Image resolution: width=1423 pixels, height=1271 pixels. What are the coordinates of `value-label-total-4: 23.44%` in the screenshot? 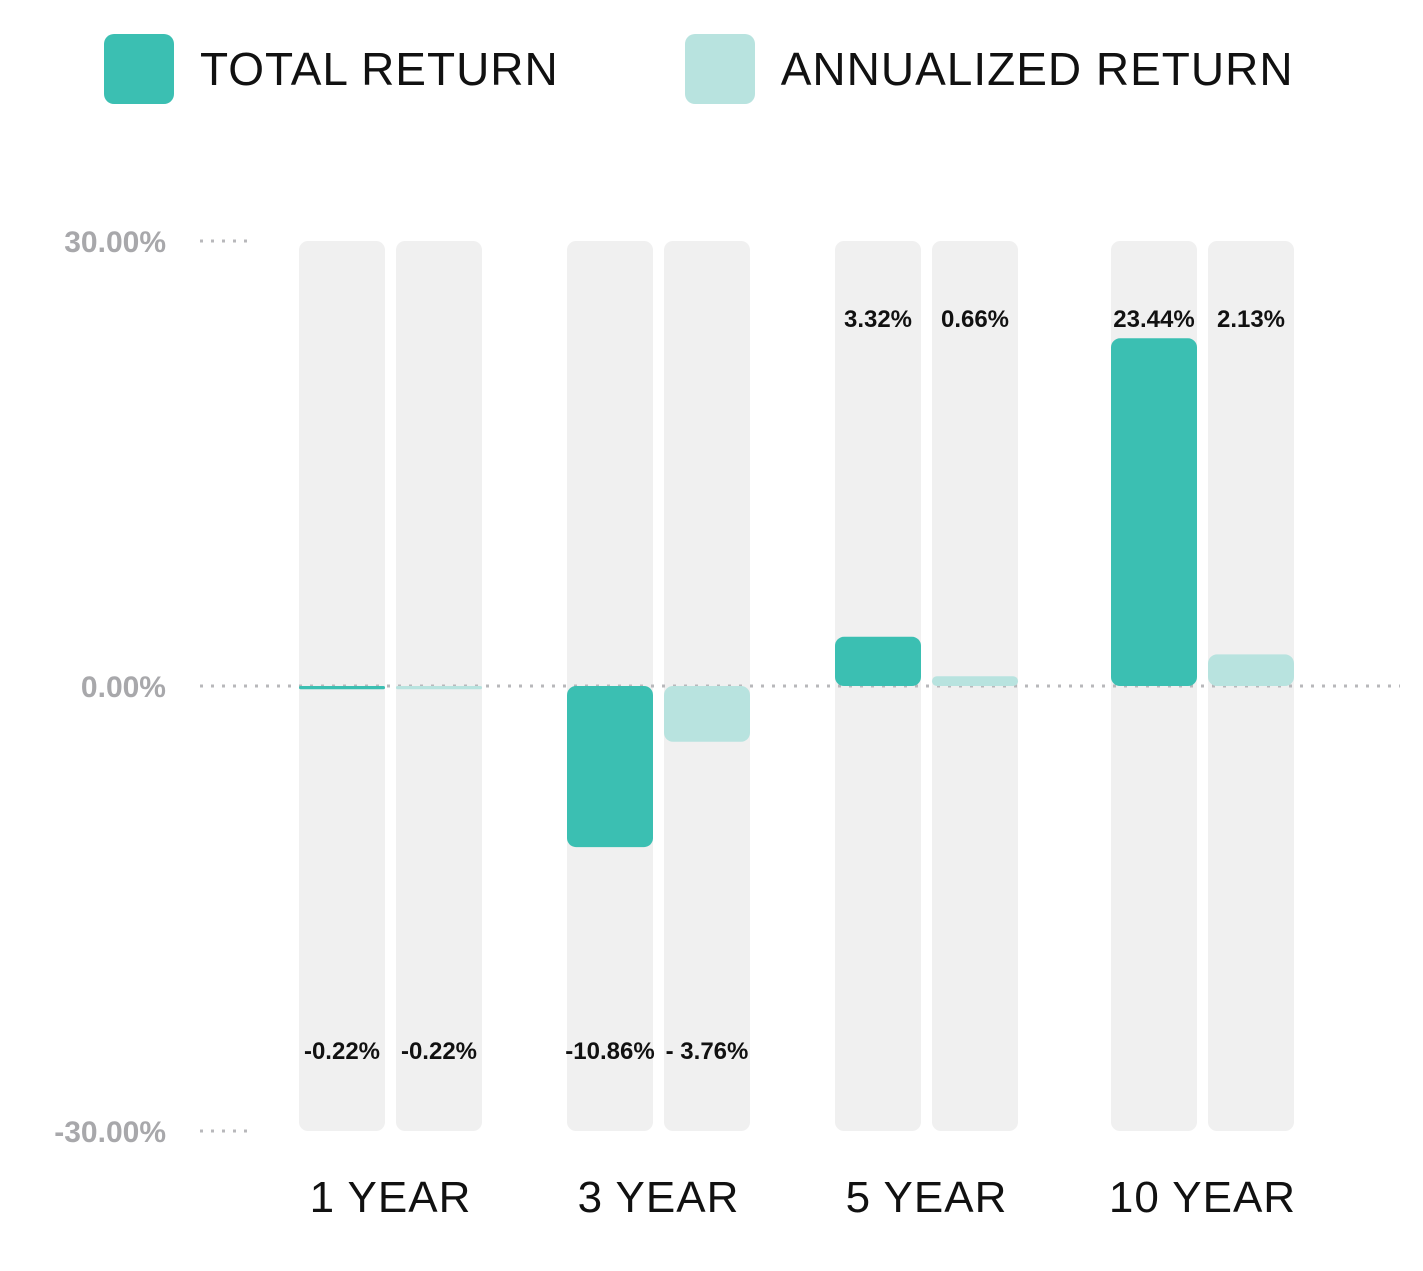 It's located at (1153, 319).